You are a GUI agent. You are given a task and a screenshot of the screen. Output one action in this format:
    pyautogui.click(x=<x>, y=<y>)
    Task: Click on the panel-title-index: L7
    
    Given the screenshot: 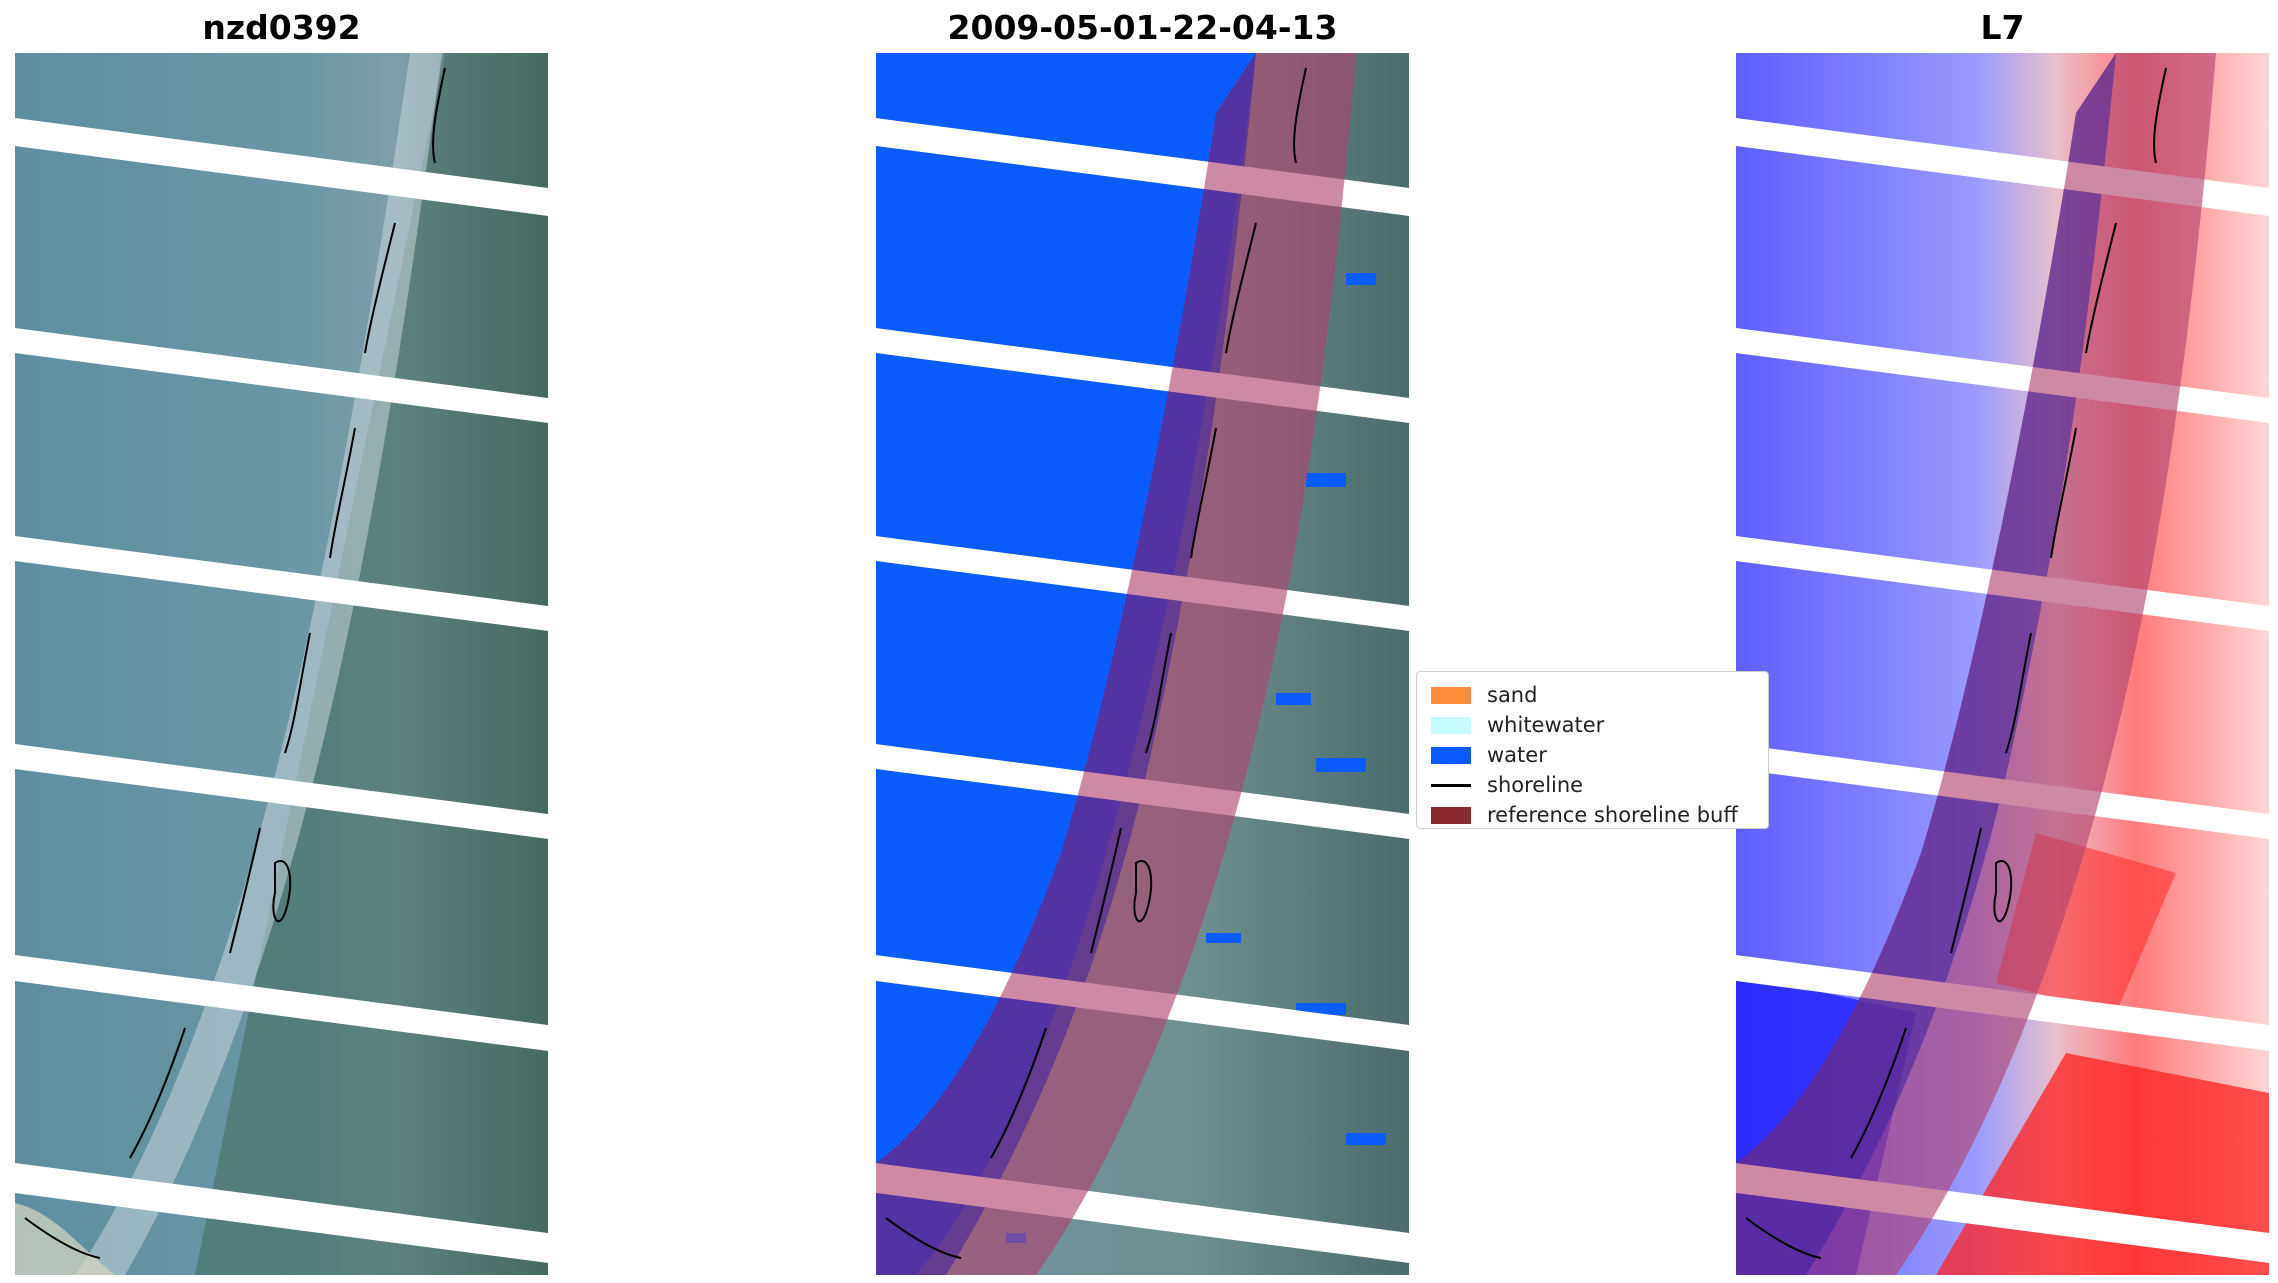 What is the action you would take?
    pyautogui.click(x=2002, y=27)
    